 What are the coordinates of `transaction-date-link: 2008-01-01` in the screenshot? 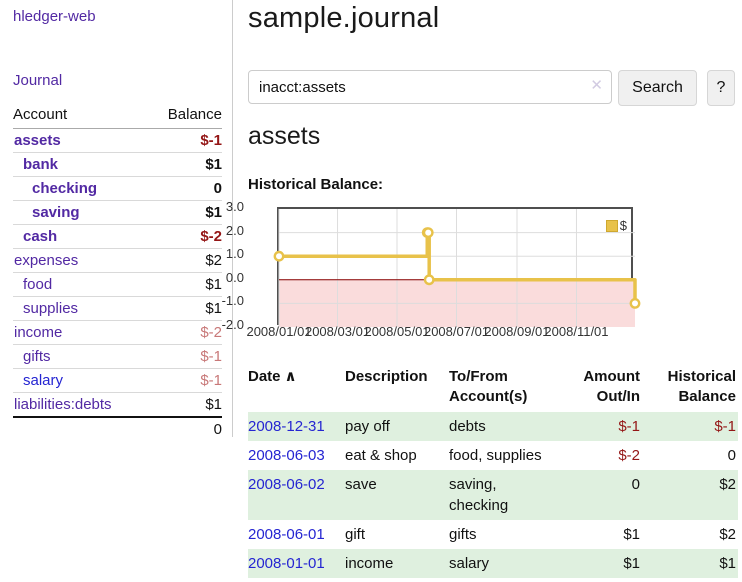 It's located at (286, 563).